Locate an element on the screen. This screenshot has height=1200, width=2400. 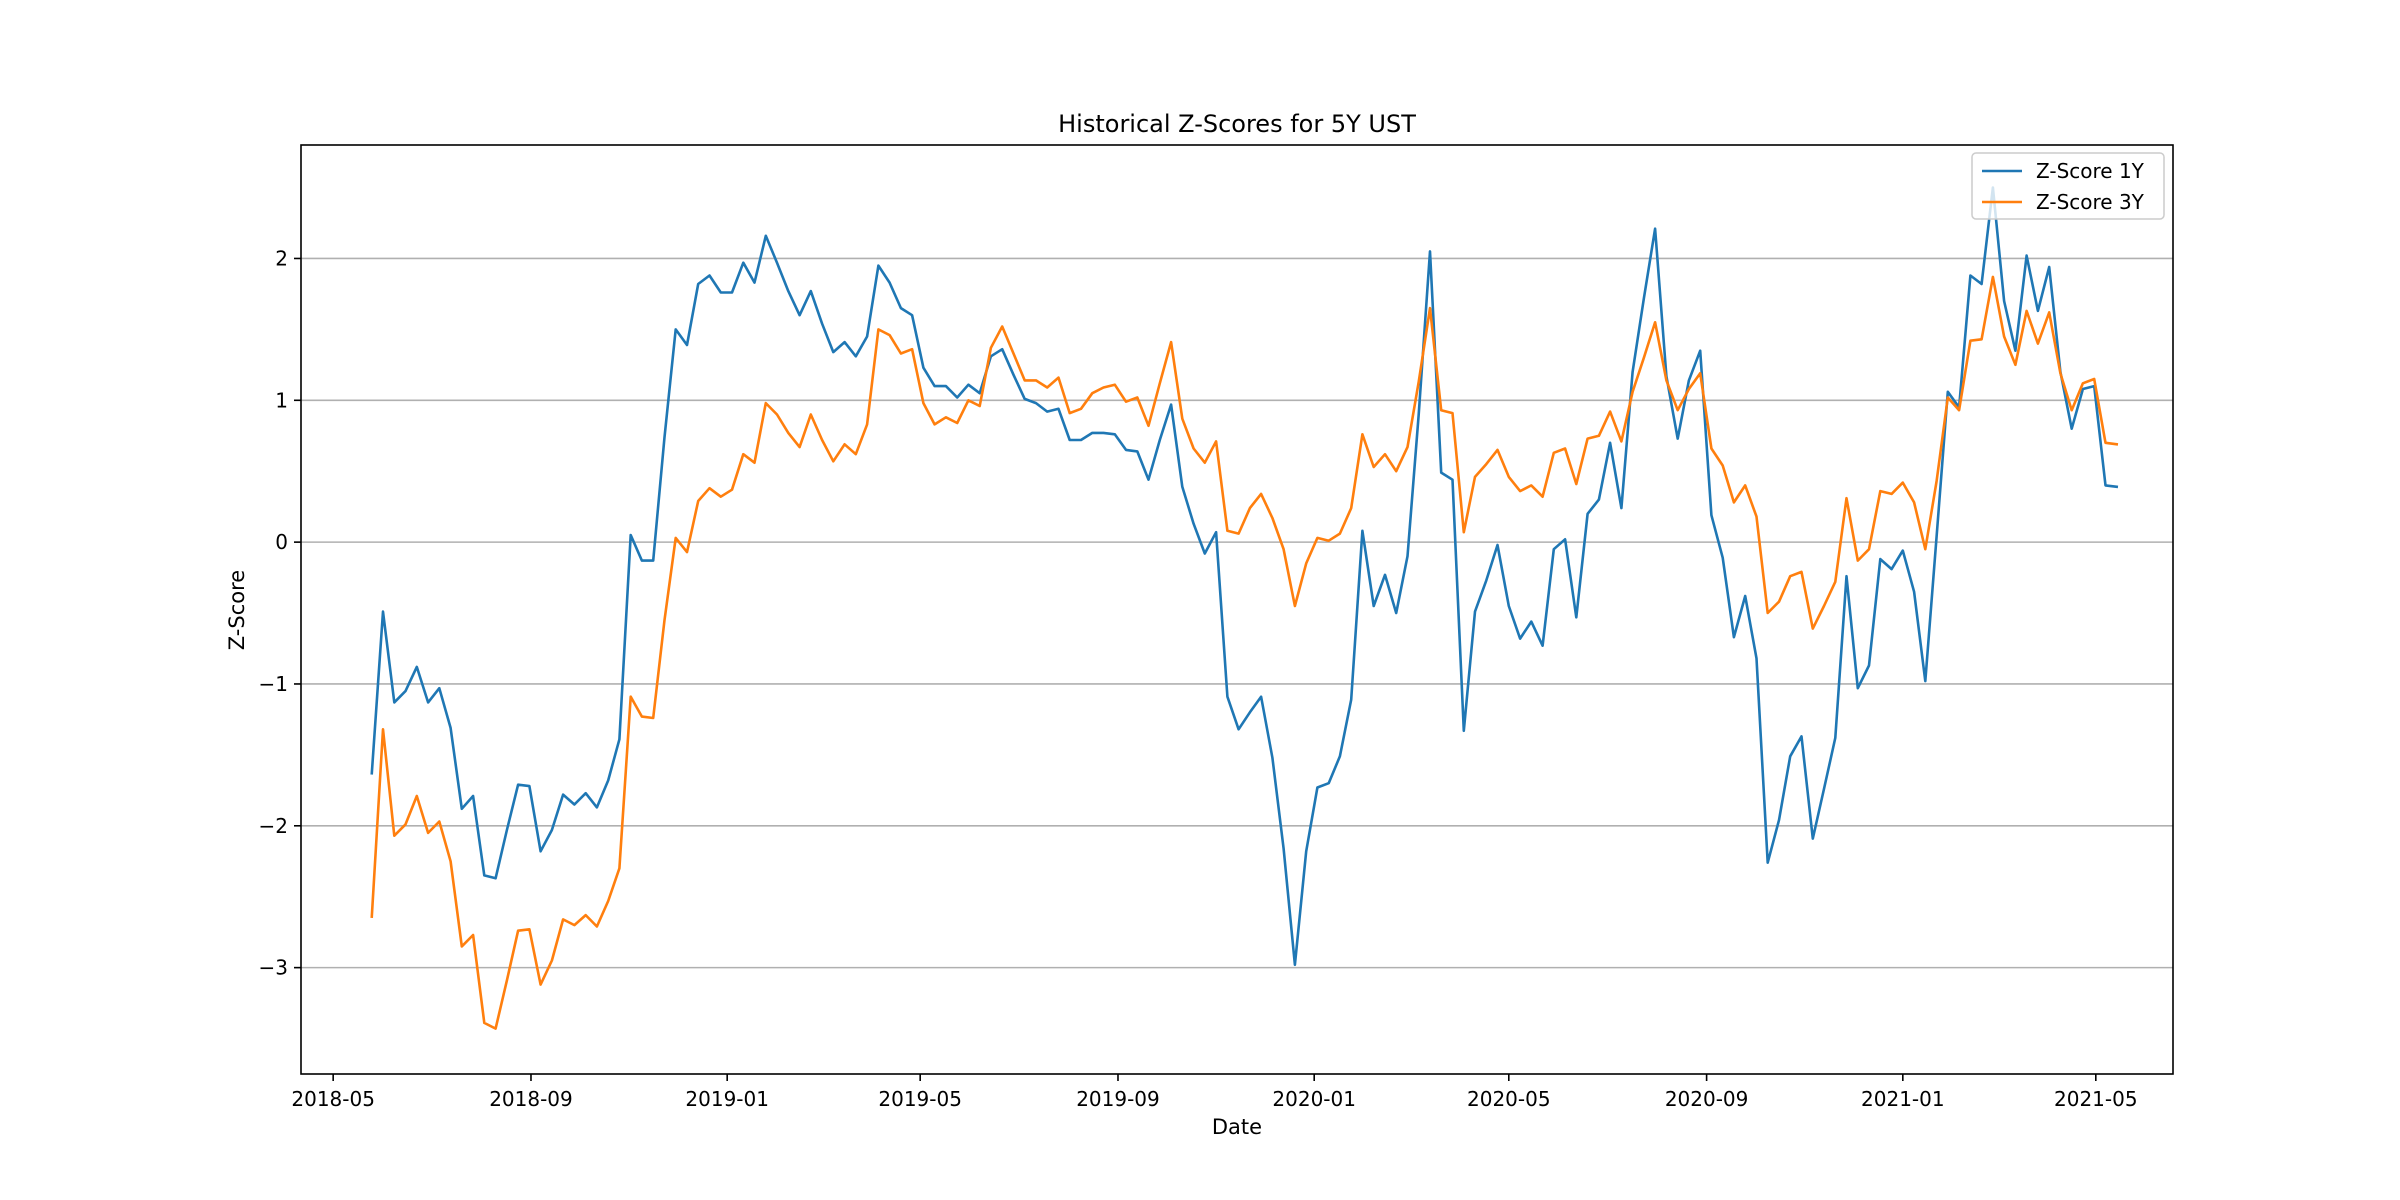
y-tick-label: 0 is located at coordinates (281, 542).